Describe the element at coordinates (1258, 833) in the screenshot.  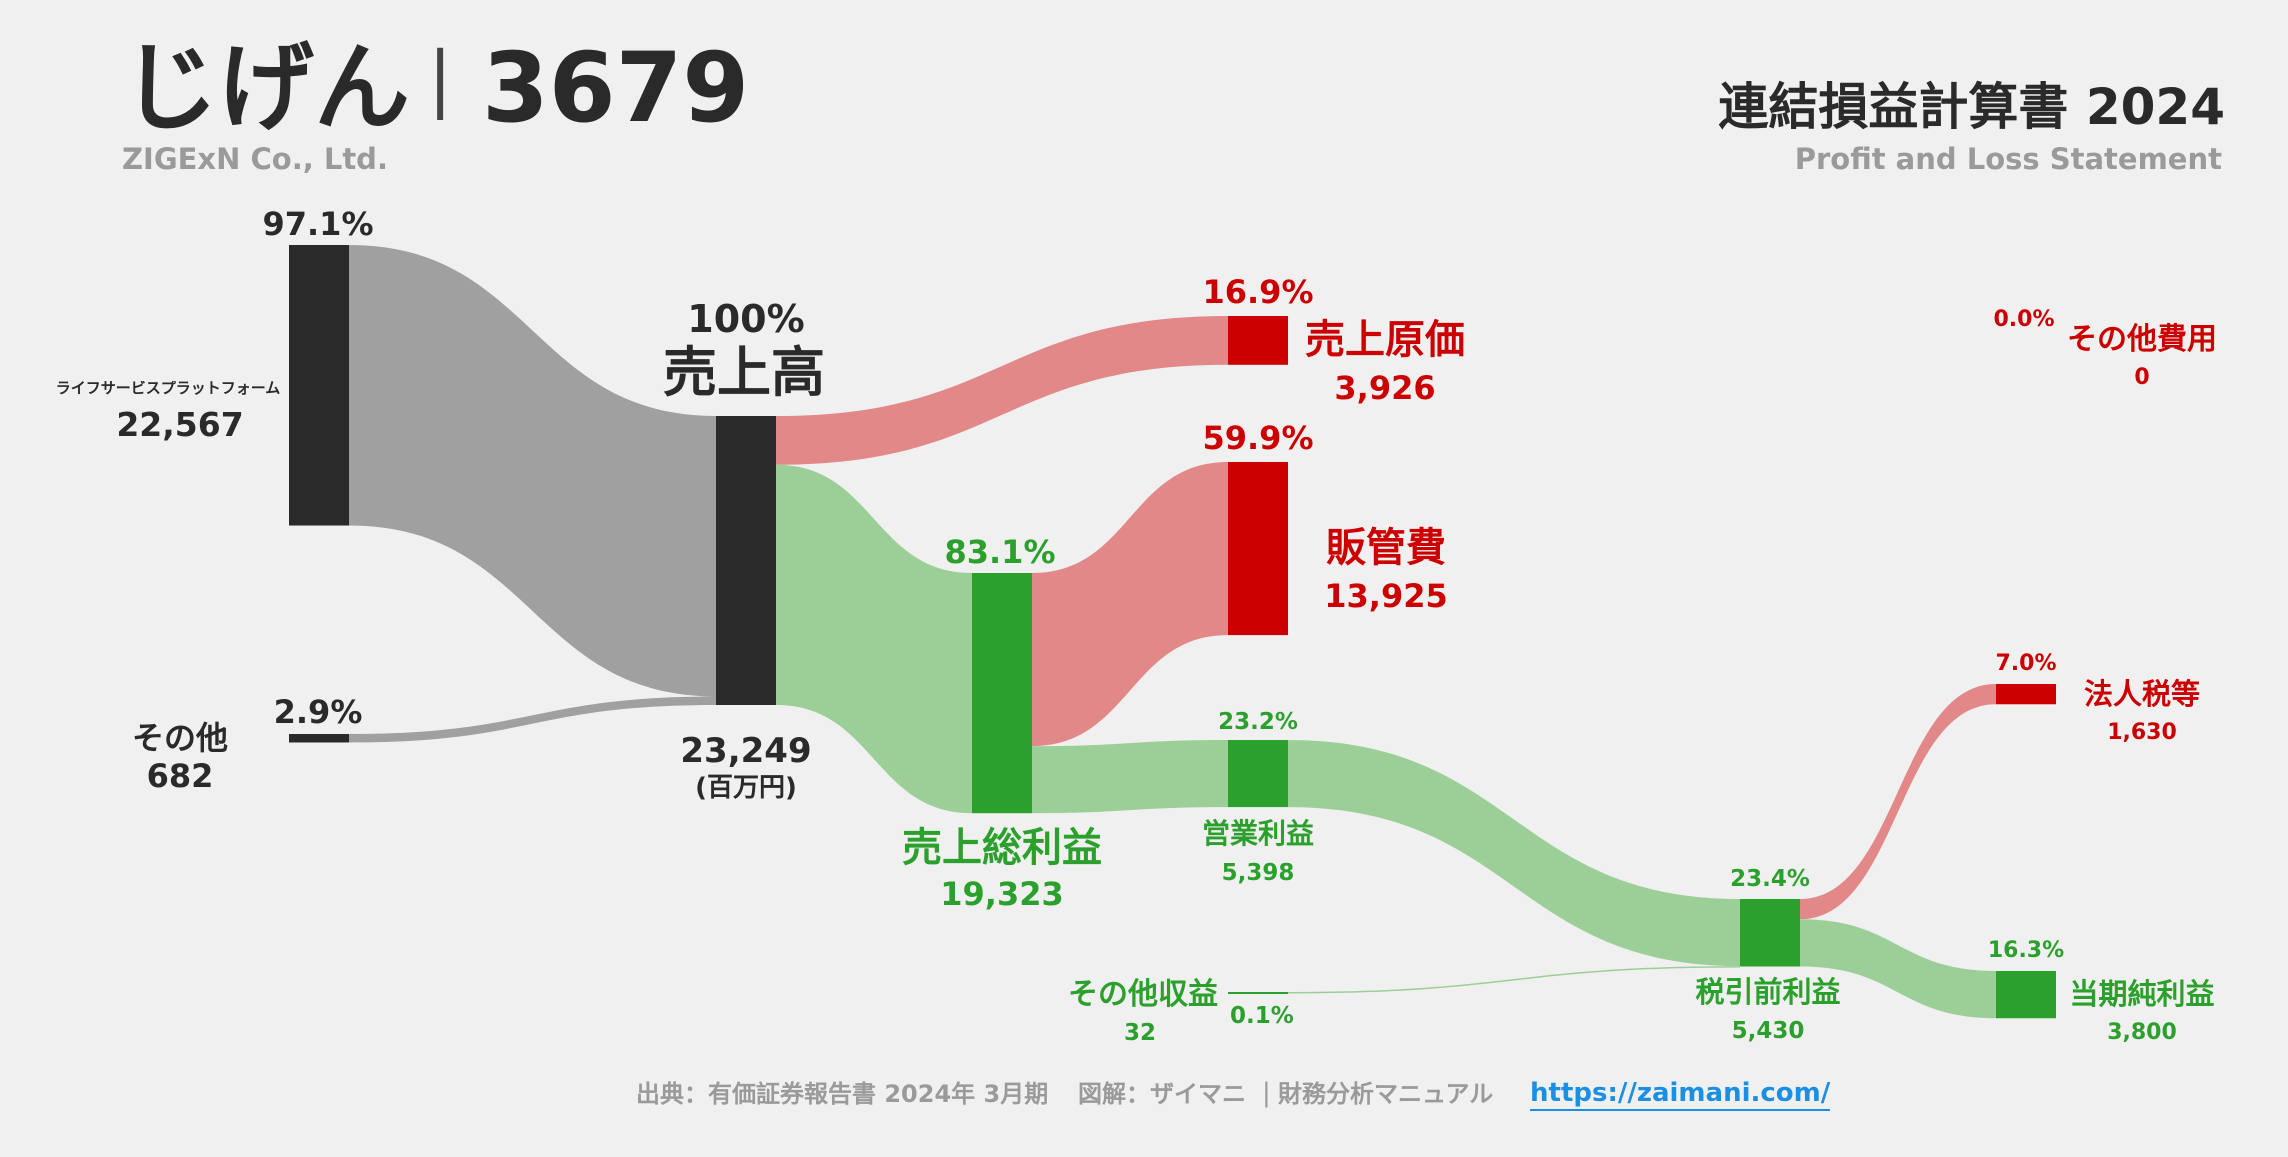
I see `label-op-name: 営業利益` at that location.